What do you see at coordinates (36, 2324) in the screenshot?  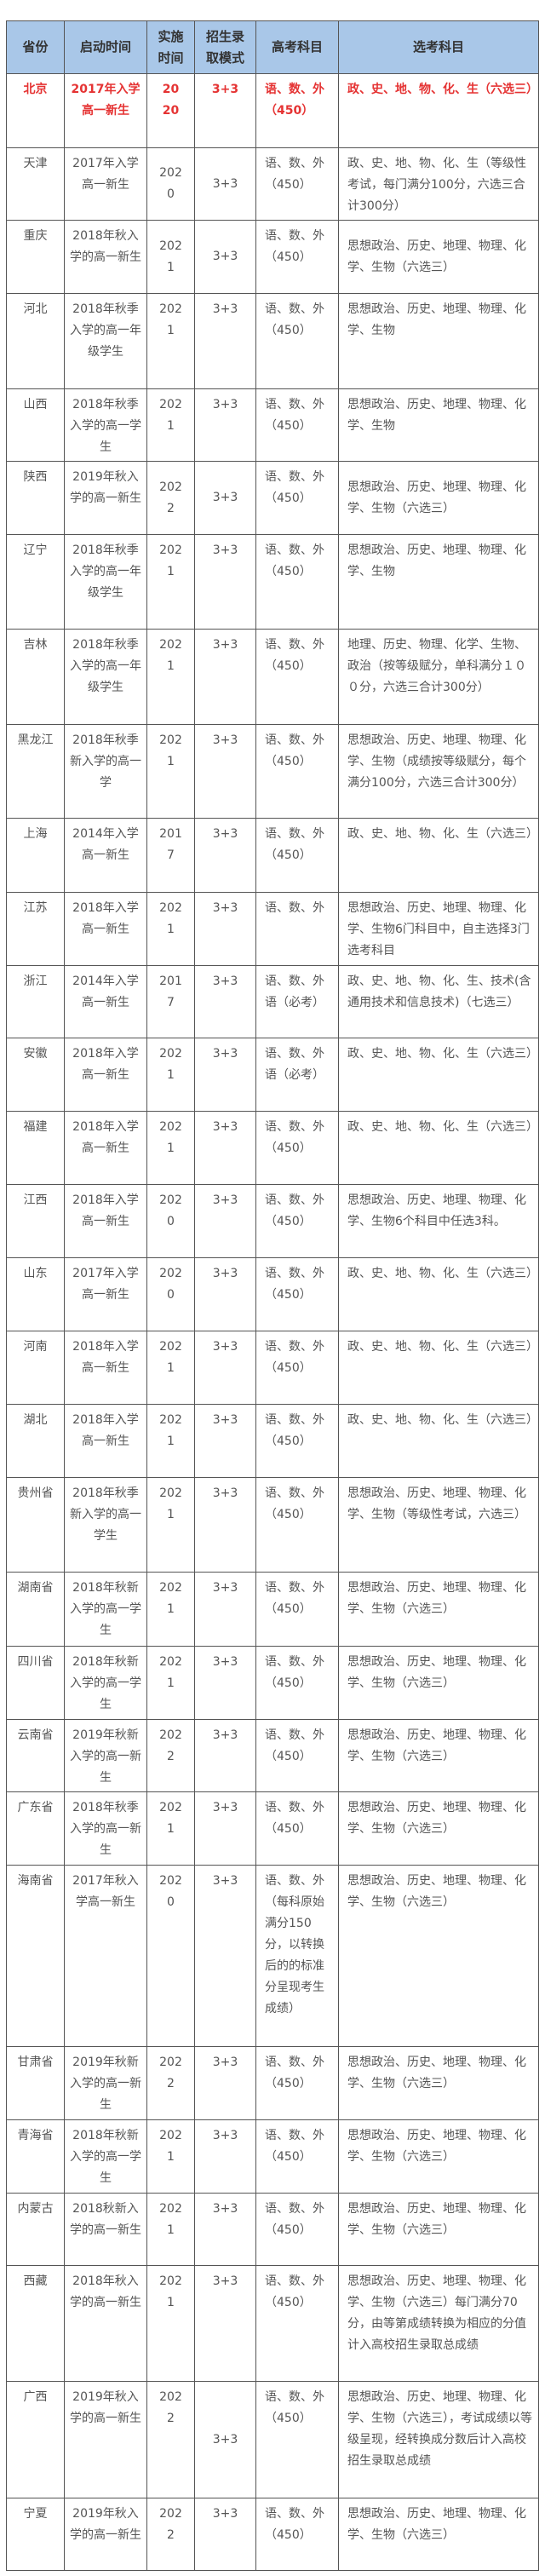 I see `cell-province: 西藏` at bounding box center [36, 2324].